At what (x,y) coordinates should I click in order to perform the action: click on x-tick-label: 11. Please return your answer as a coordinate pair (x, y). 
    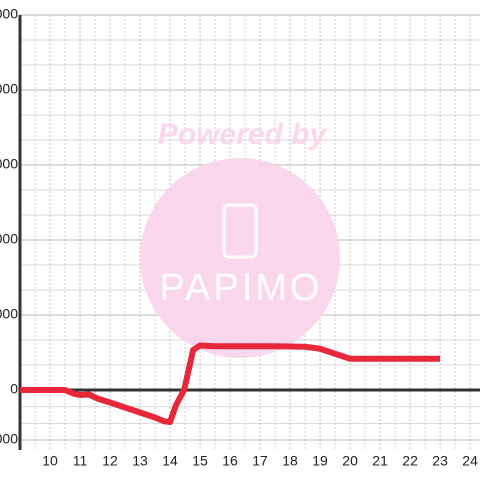
    Looking at the image, I should click on (80, 461).